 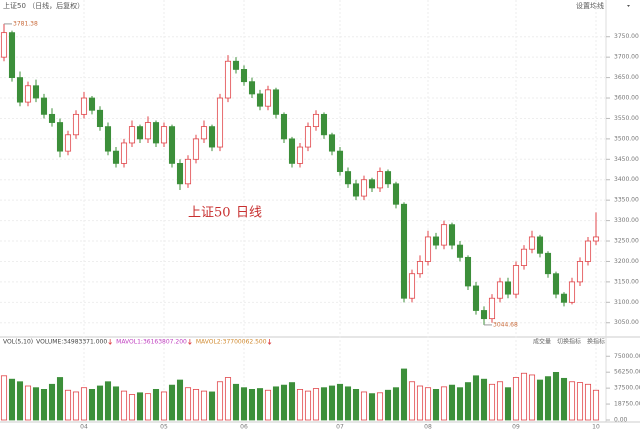 I want to click on indicator-button: 换指标, so click(x=596, y=342).